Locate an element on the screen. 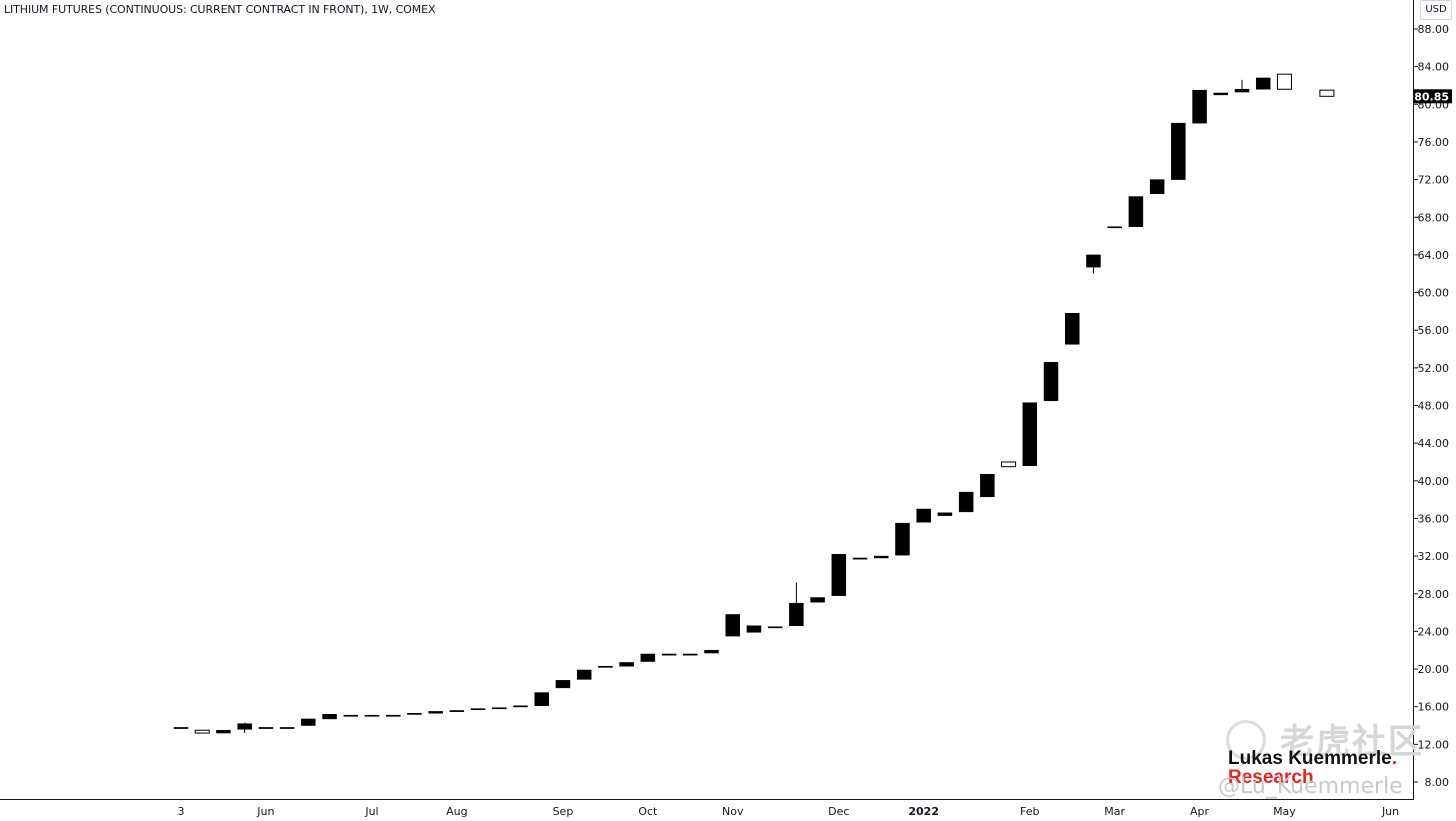  tiger-logo-icon is located at coordinates (1246, 740).